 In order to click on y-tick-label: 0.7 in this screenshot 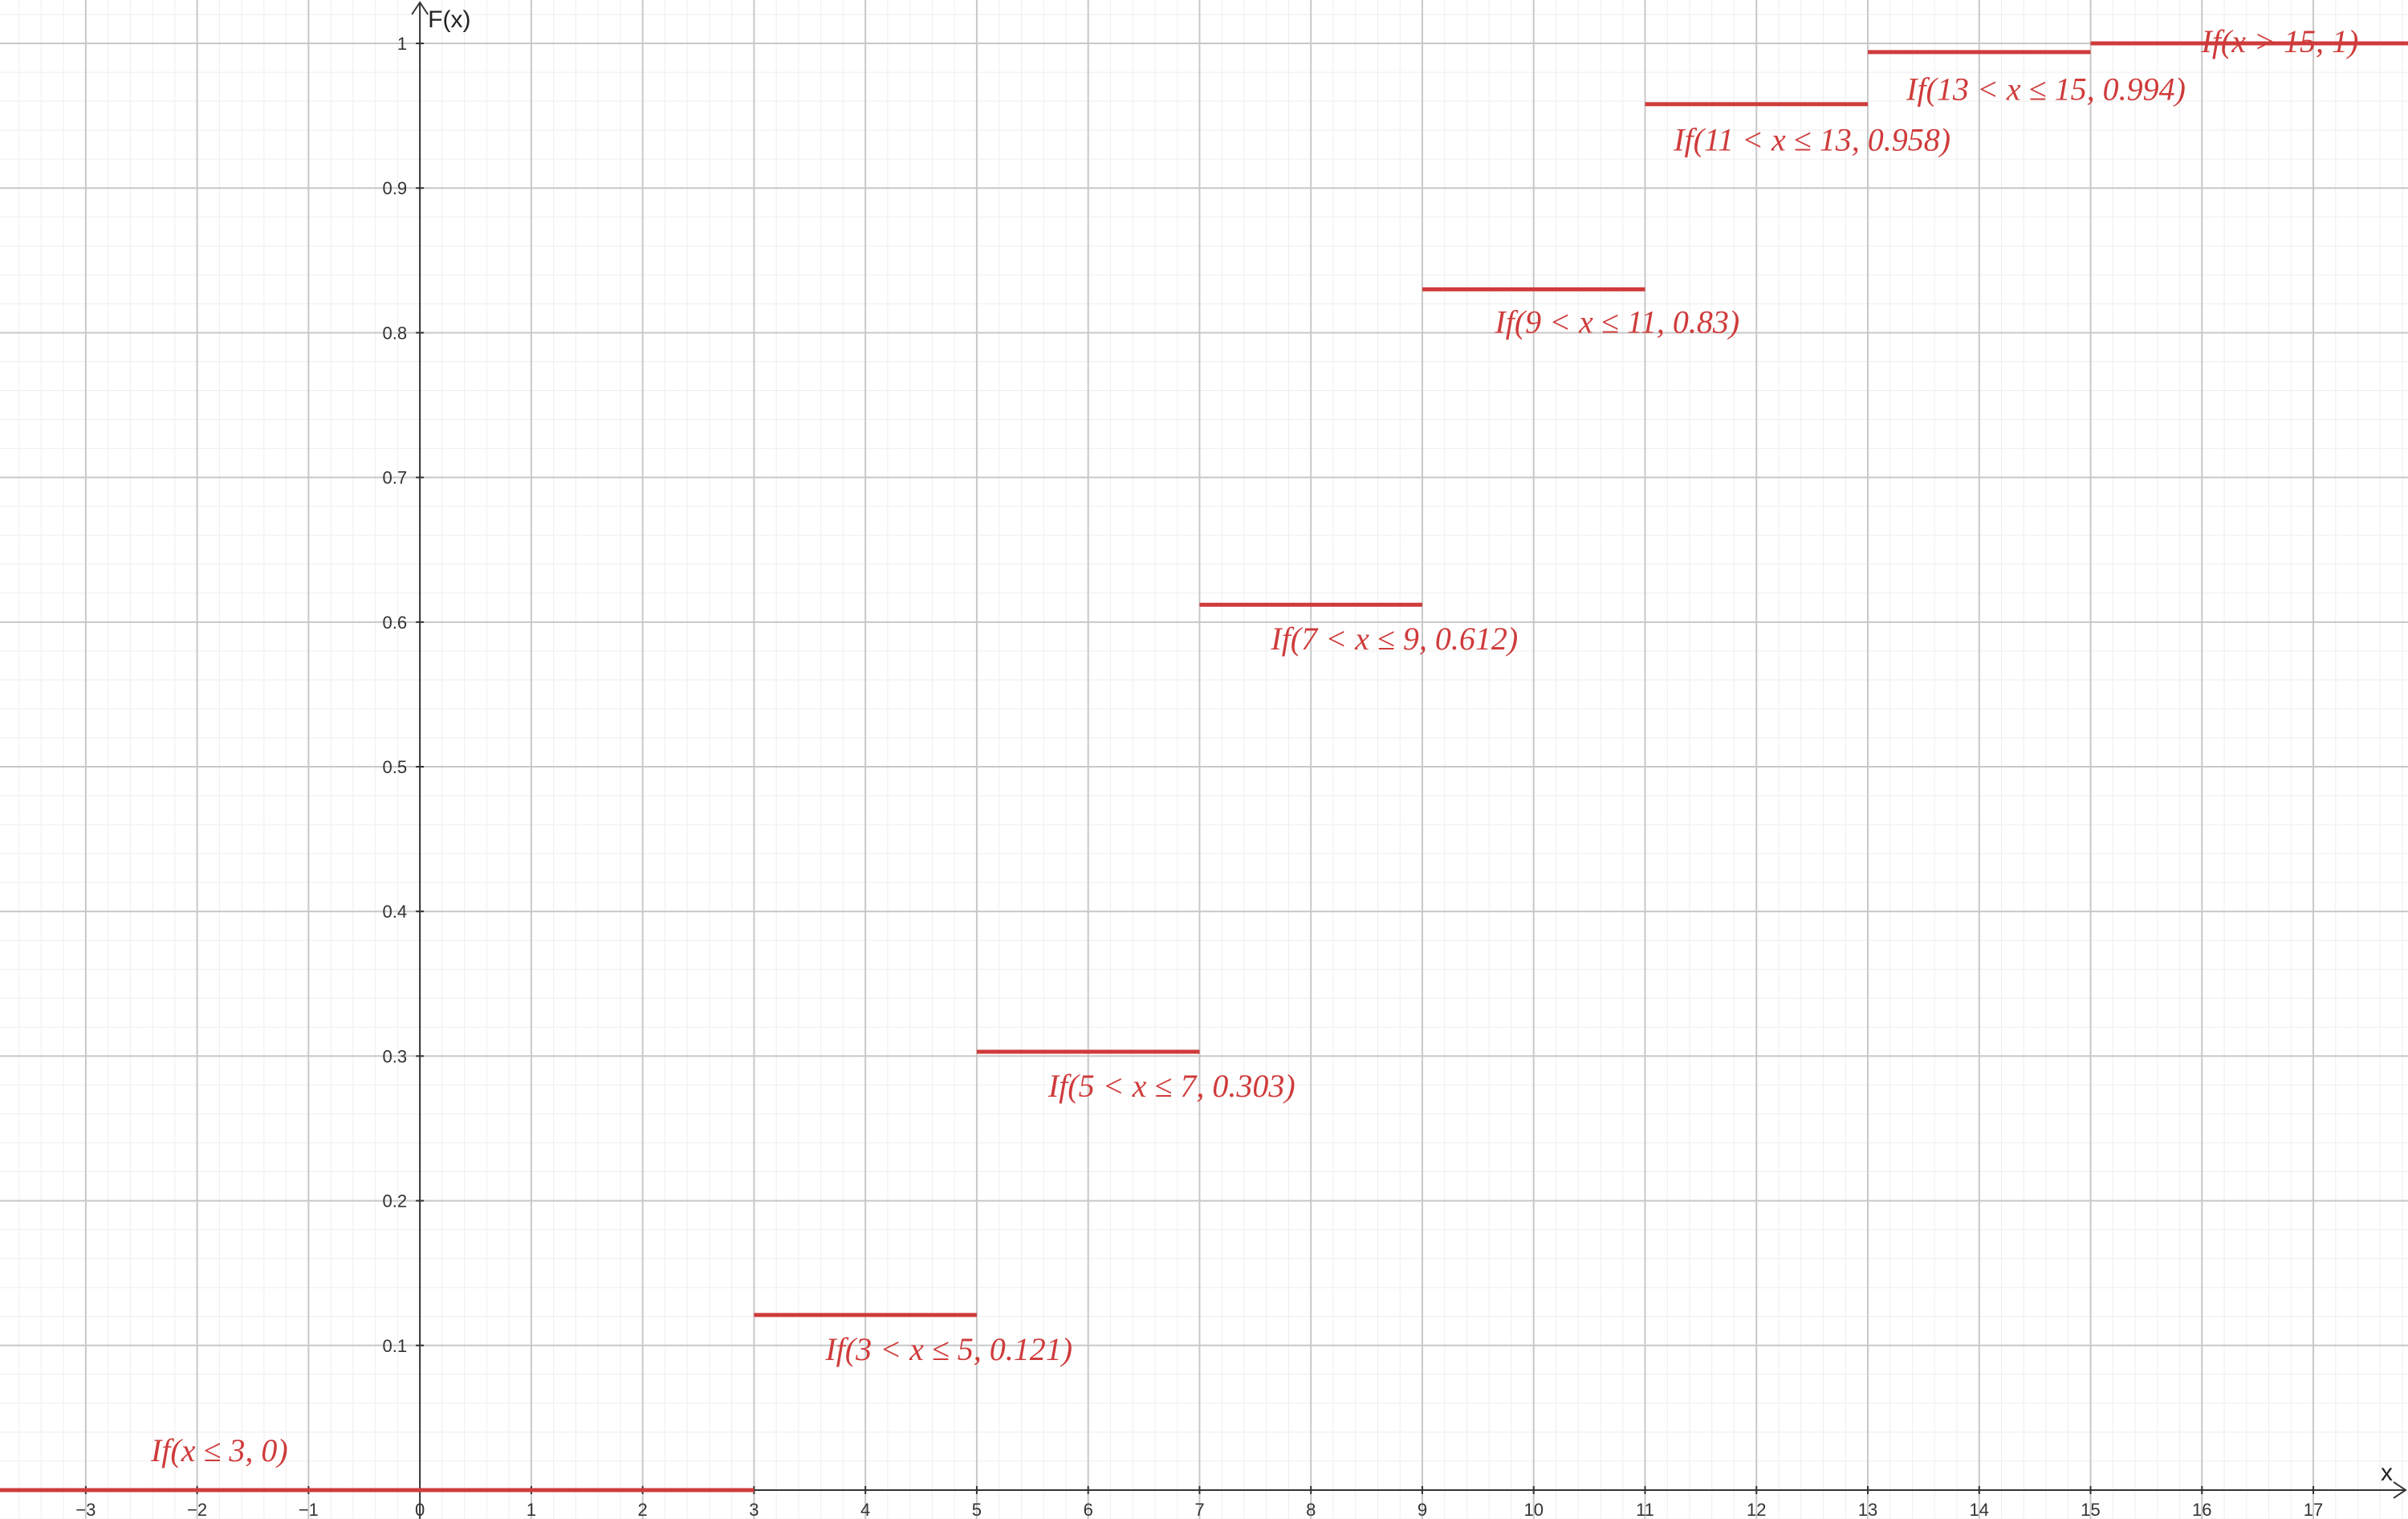, I will do `click(395, 478)`.